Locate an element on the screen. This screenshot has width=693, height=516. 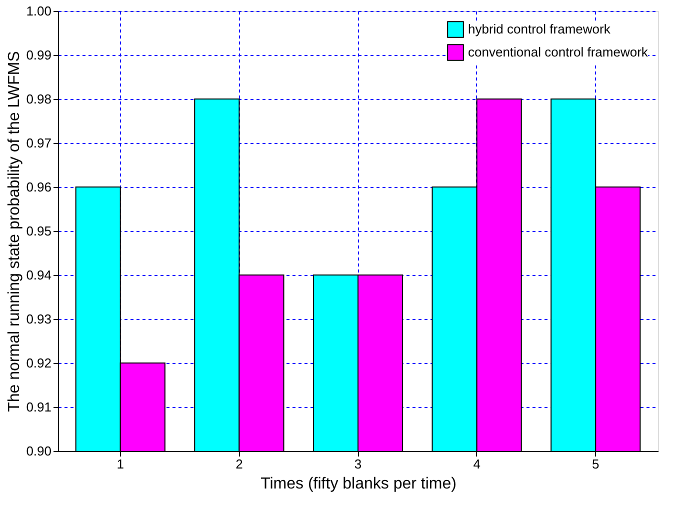
y-tick-label: 0.91 is located at coordinates (39, 407).